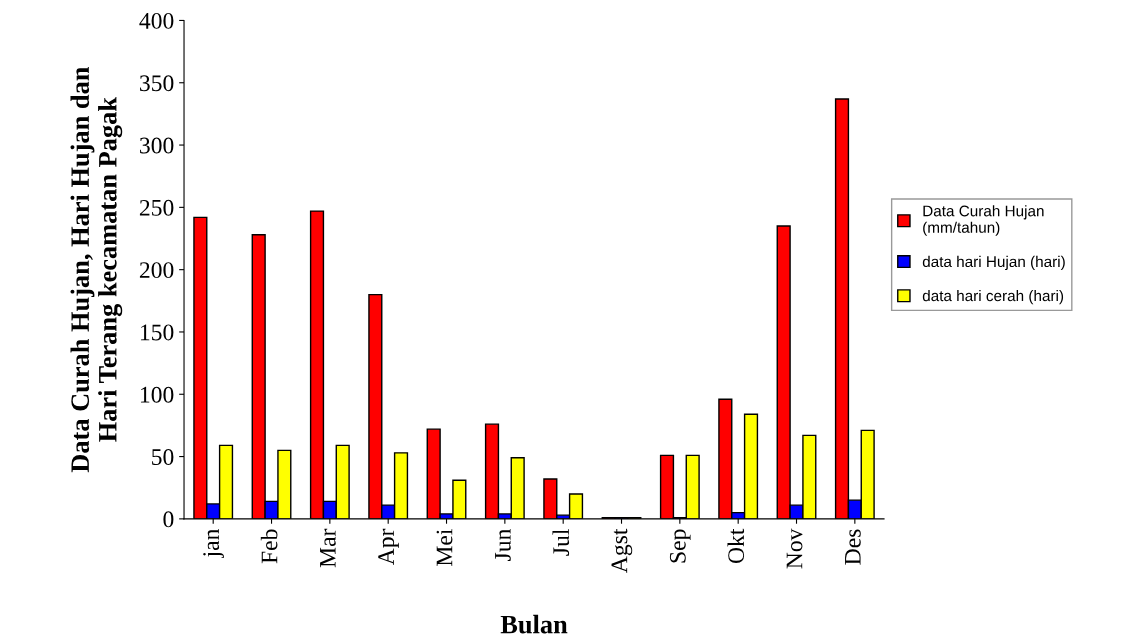 This screenshot has height=639, width=1129. Describe the element at coordinates (993, 263) in the screenshot. I see `legend-label: data hari Hujan (hari)` at that location.